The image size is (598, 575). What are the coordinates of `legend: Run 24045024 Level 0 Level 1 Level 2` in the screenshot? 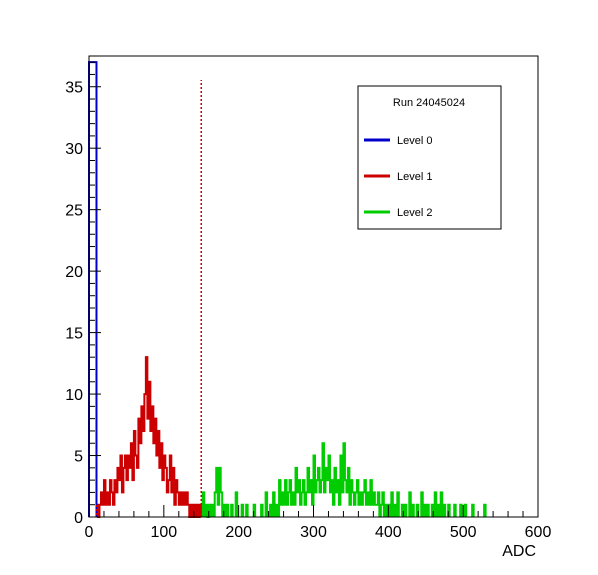 It's located at (429, 157).